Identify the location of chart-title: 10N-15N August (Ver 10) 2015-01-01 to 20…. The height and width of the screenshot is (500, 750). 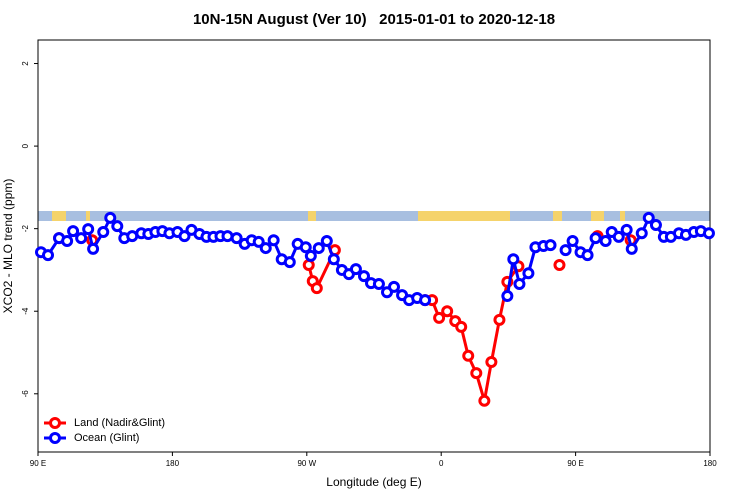
(374, 19).